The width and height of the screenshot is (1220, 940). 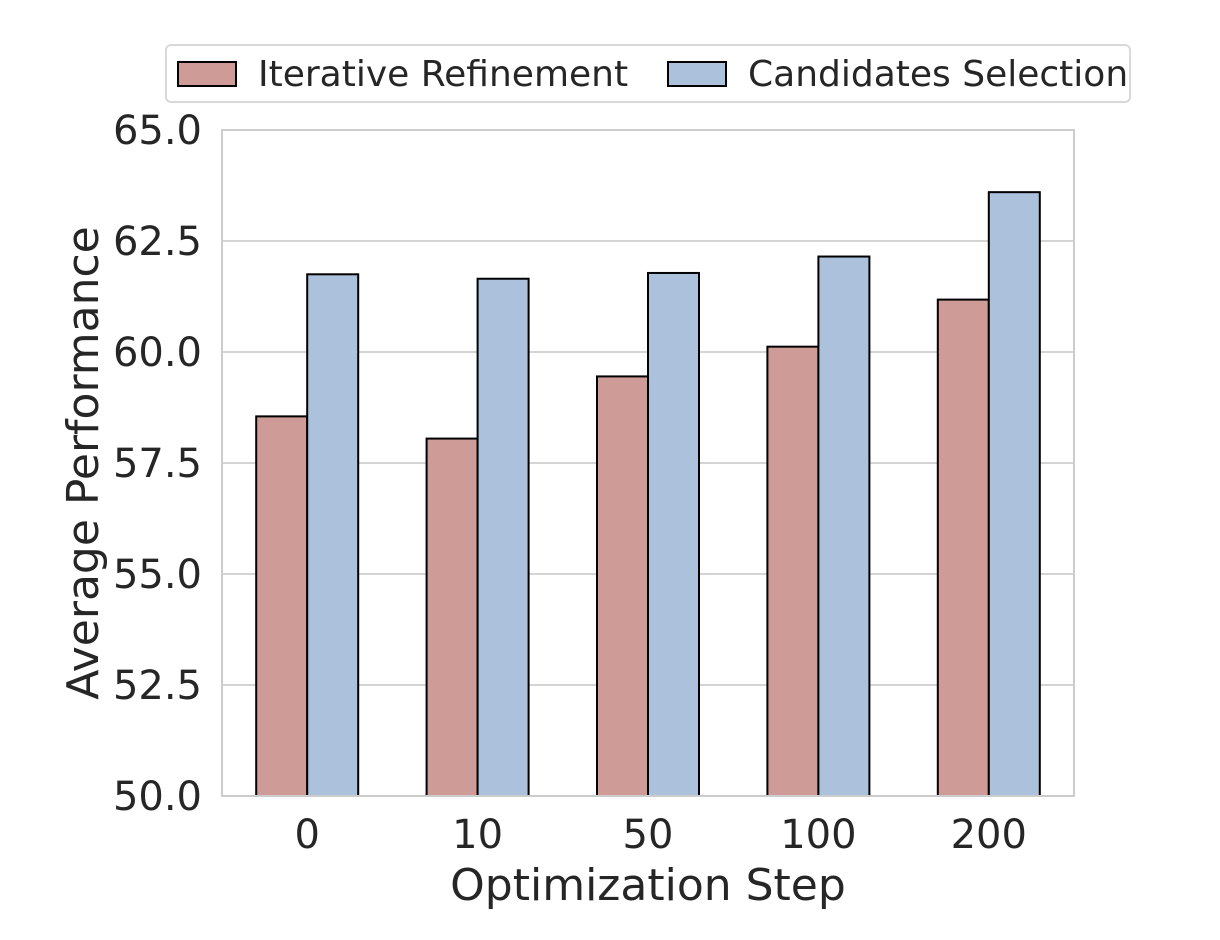 I want to click on legend-label-candidates-selection: Candidates Selection, so click(x=938, y=74).